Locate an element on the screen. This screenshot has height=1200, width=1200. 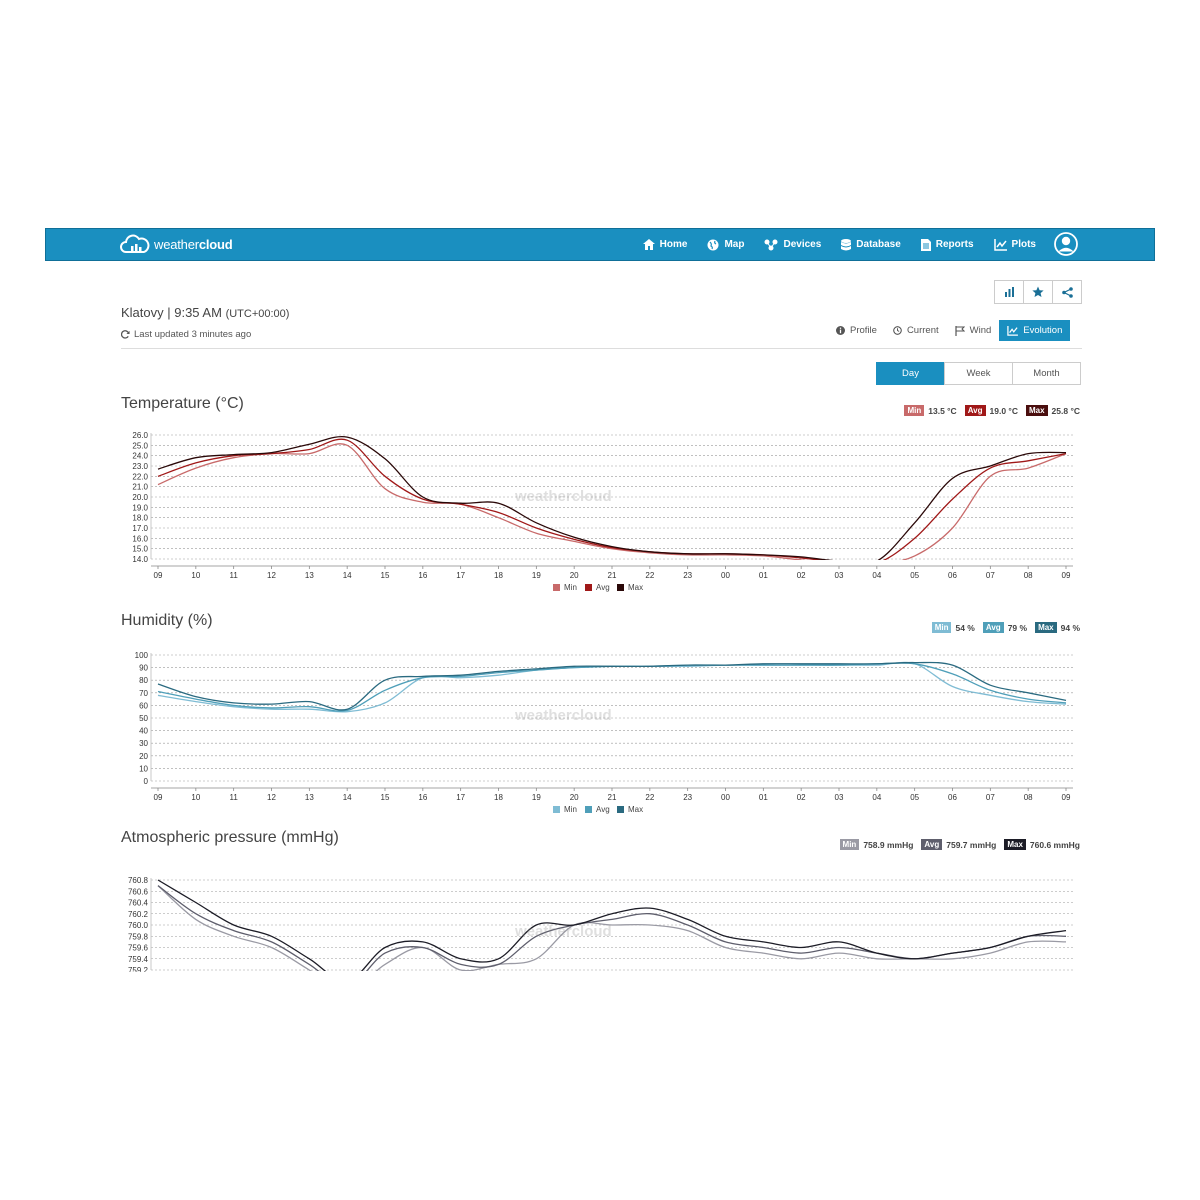
nav-home-label: Home is located at coordinates (673, 244).